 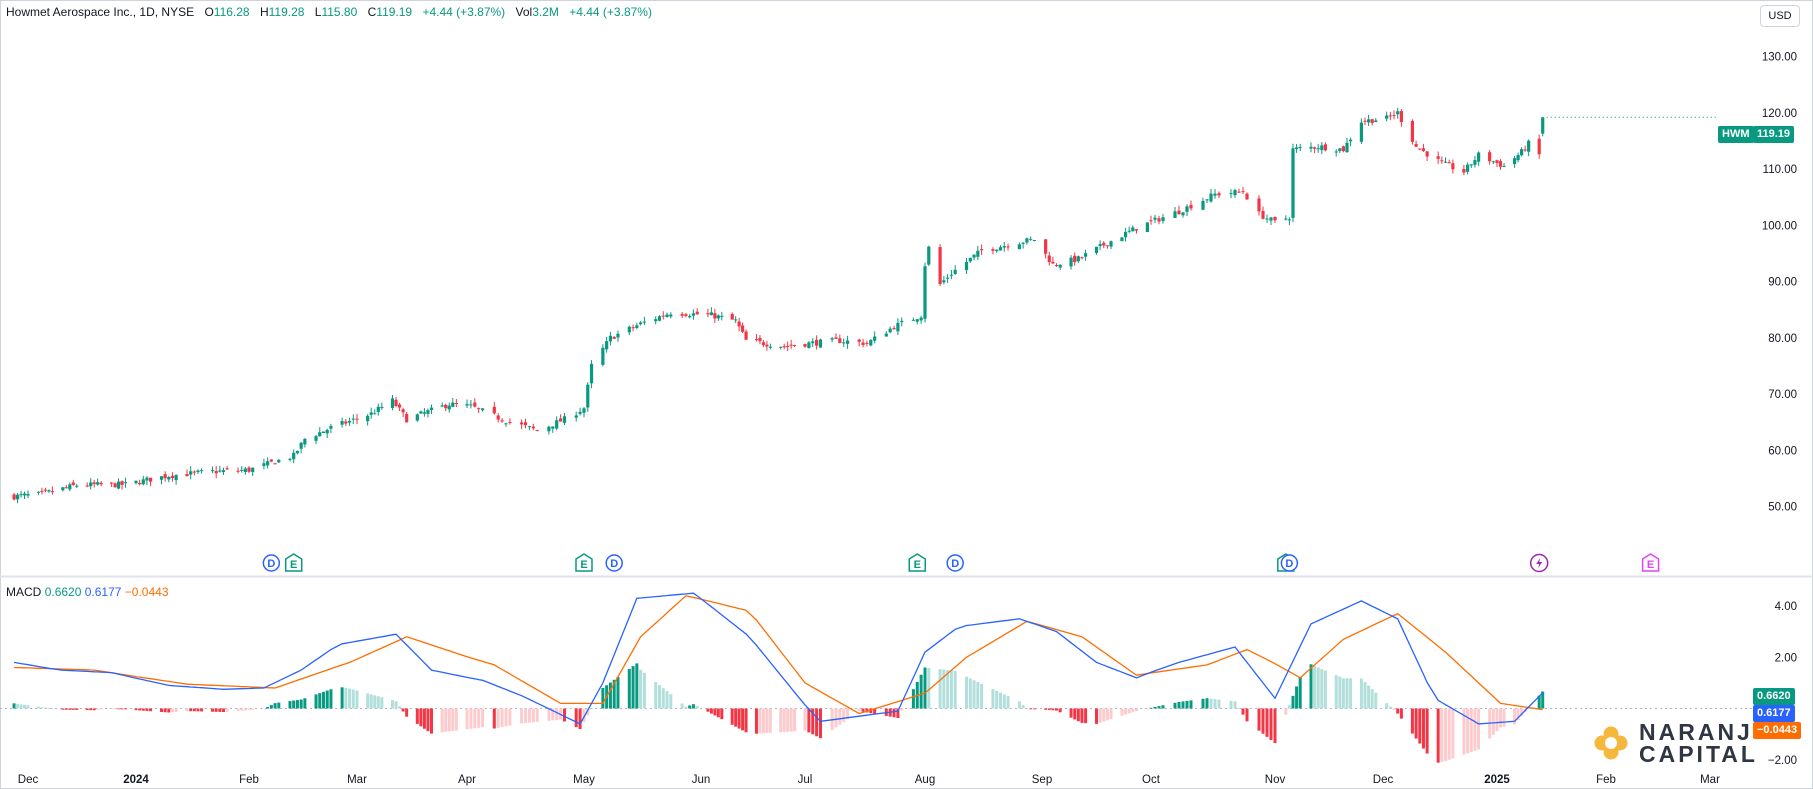 What do you see at coordinates (955, 564) in the screenshot?
I see `dividend-marker-label: D` at bounding box center [955, 564].